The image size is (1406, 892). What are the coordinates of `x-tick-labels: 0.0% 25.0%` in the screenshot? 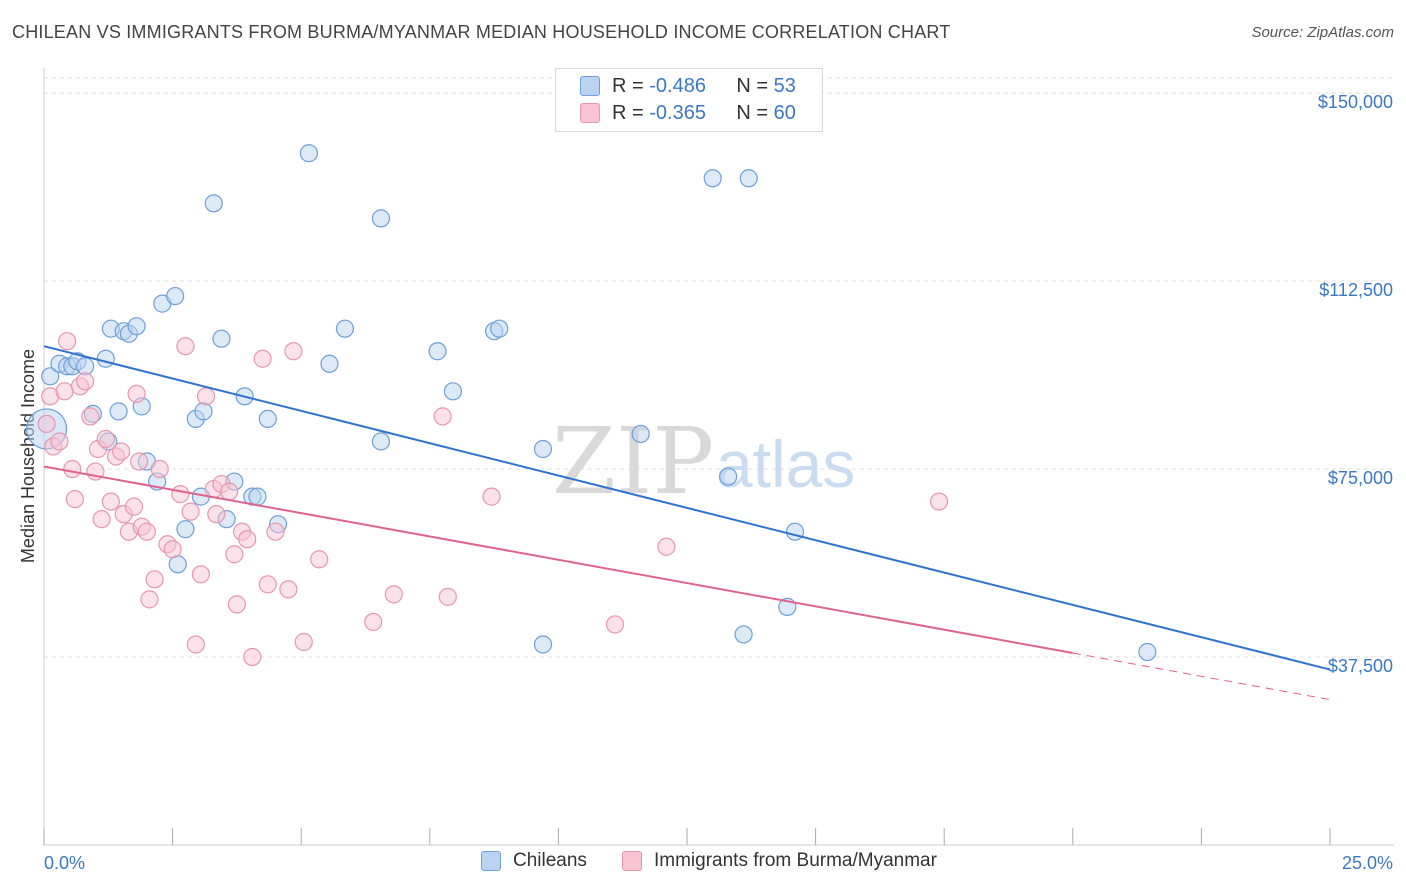 It's located at (718, 863).